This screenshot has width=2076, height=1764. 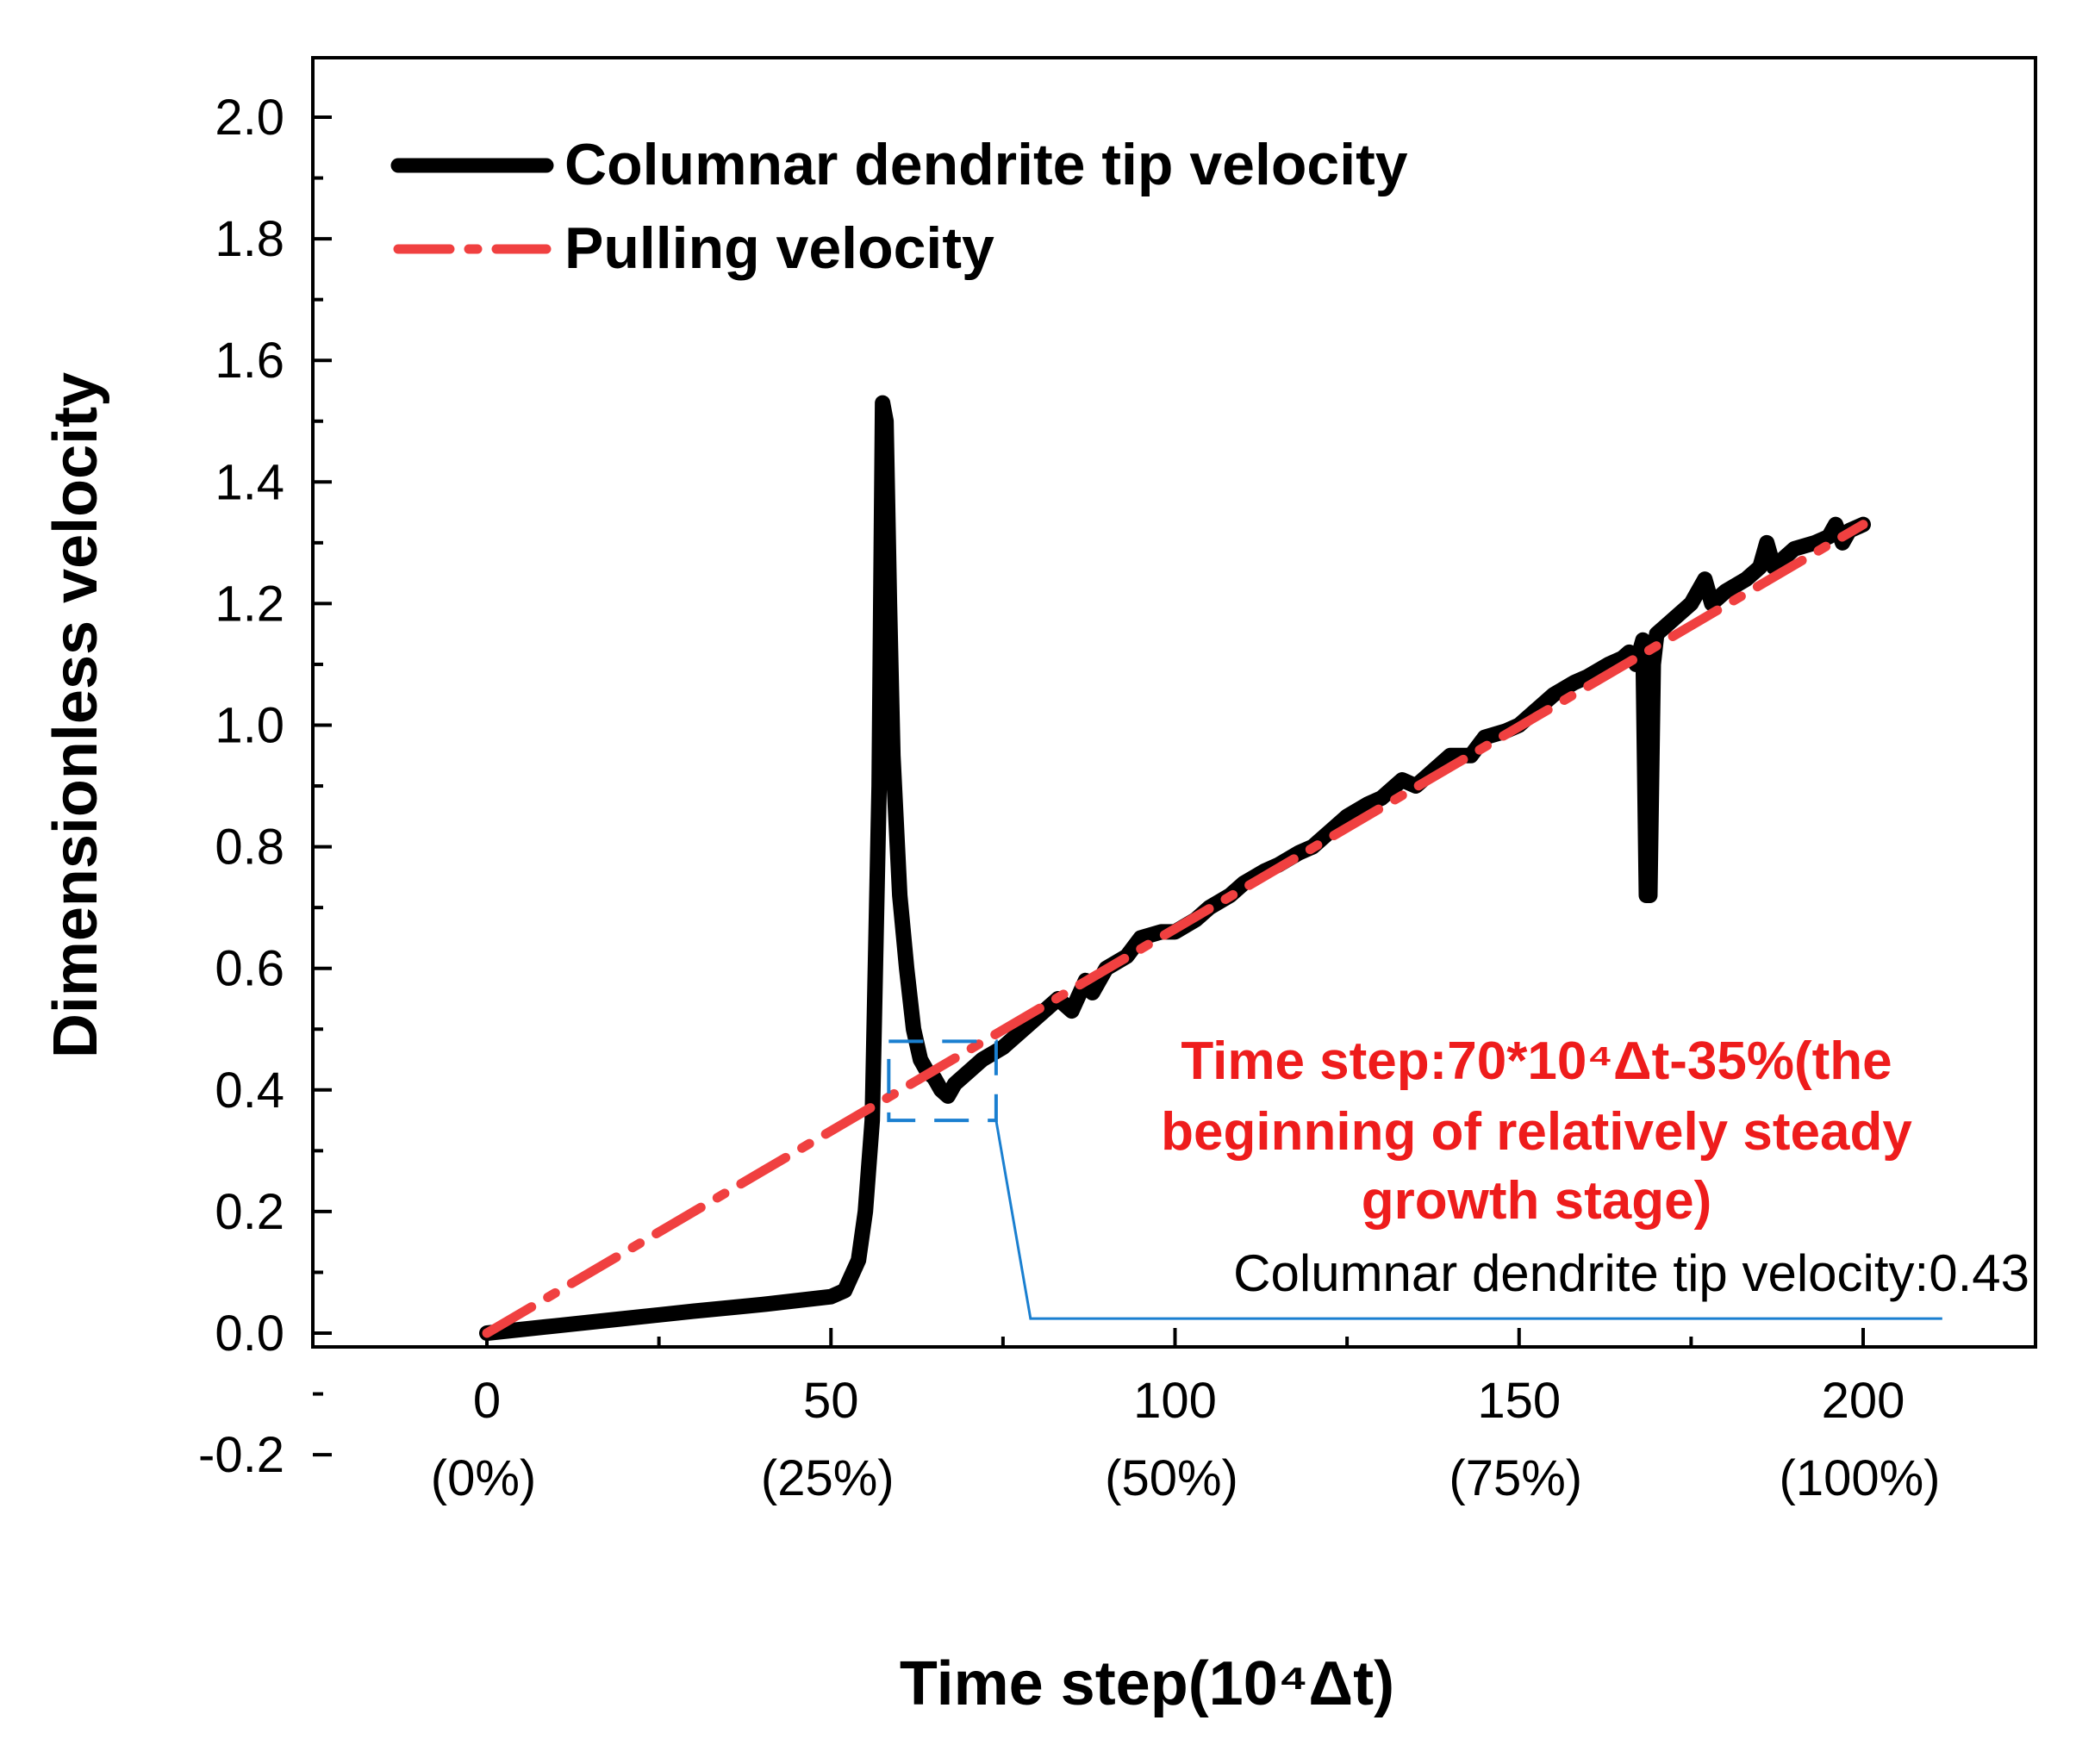 What do you see at coordinates (249, 1334) in the screenshot?
I see `y-tick-label: 0.0` at bounding box center [249, 1334].